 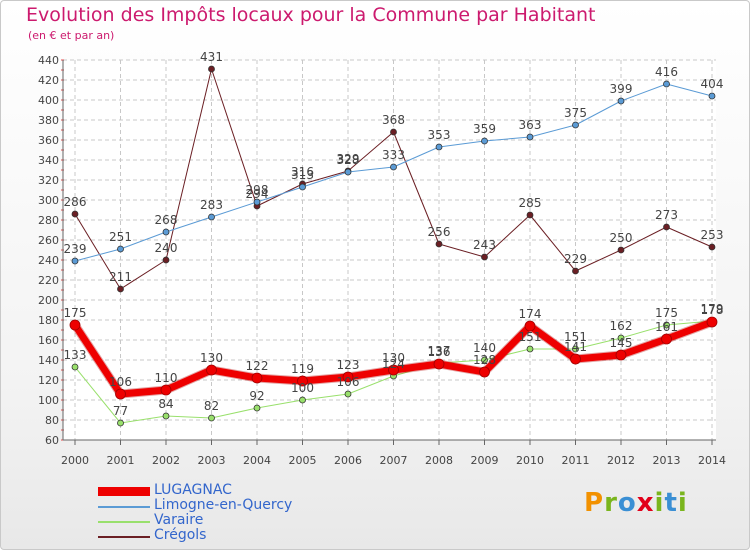 I want to click on data-label-limogne-en-quercy: 239, so click(x=75, y=249).